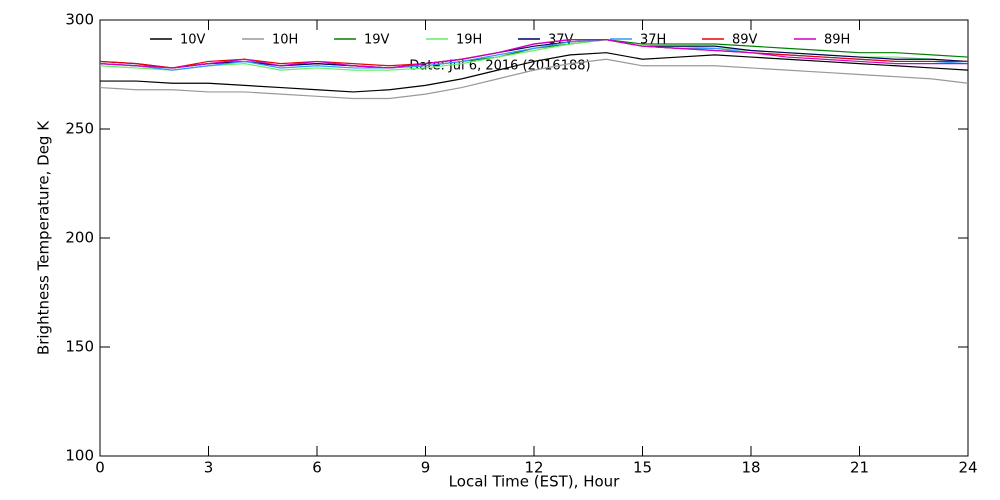 Image resolution: width=1000 pixels, height=500 pixels. Describe the element at coordinates (469, 40) in the screenshot. I see `legend-label: 19H` at that location.